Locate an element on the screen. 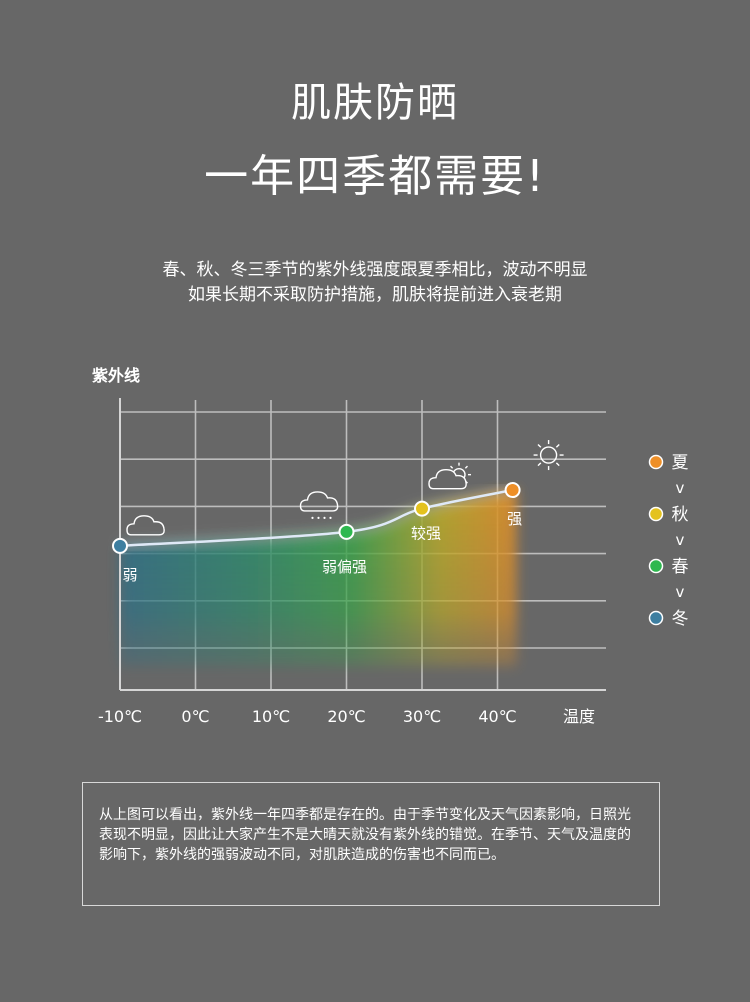  data-label-春: 弱偏强 is located at coordinates (344, 567).